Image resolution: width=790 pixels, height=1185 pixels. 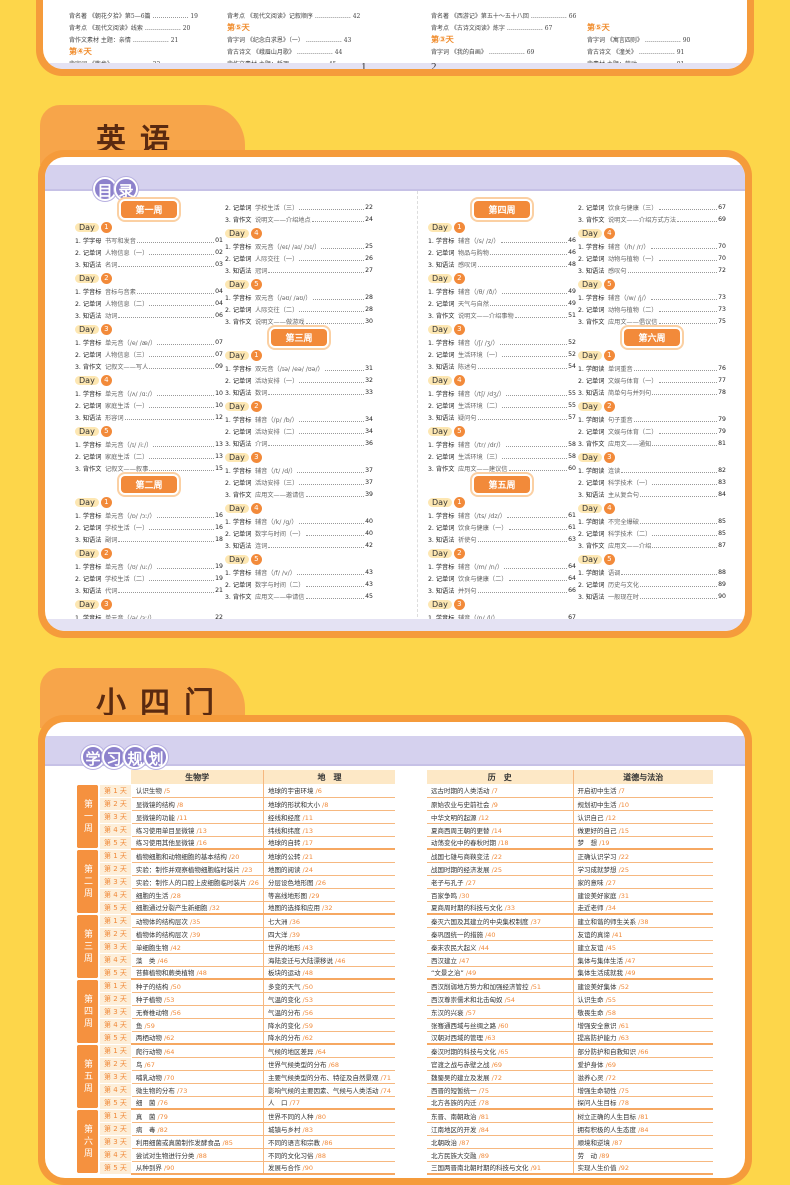 What do you see at coordinates (502, 515) in the screenshot?
I see `toc-entry: 1. 学音标 辅音（/ts/ /dz/） 61` at bounding box center [502, 515].